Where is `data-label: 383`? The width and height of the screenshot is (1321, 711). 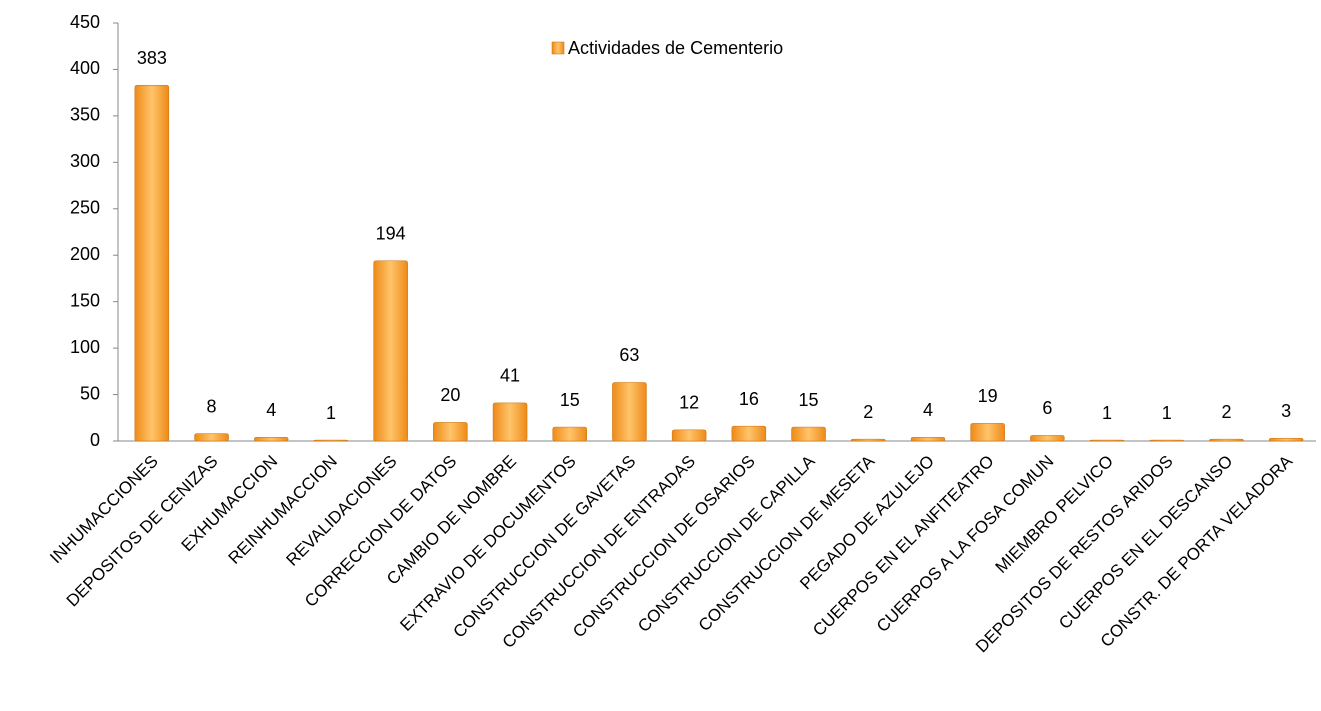 data-label: 383 is located at coordinates (152, 58).